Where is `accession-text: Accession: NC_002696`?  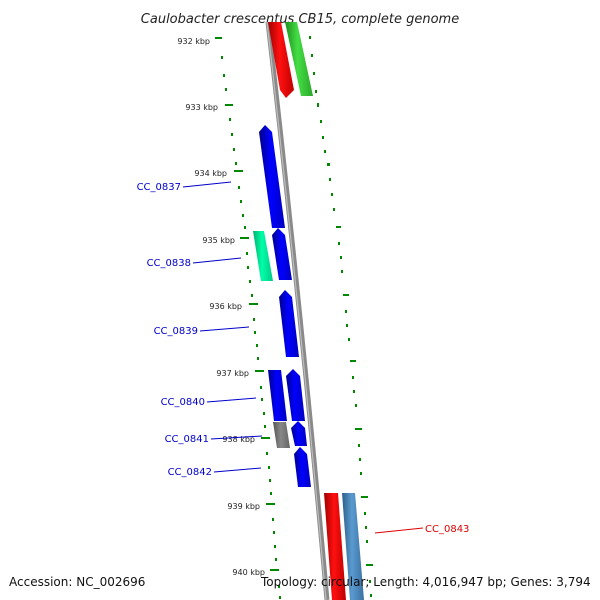
accession-text: Accession: NC_002696 is located at coordinates (77, 582).